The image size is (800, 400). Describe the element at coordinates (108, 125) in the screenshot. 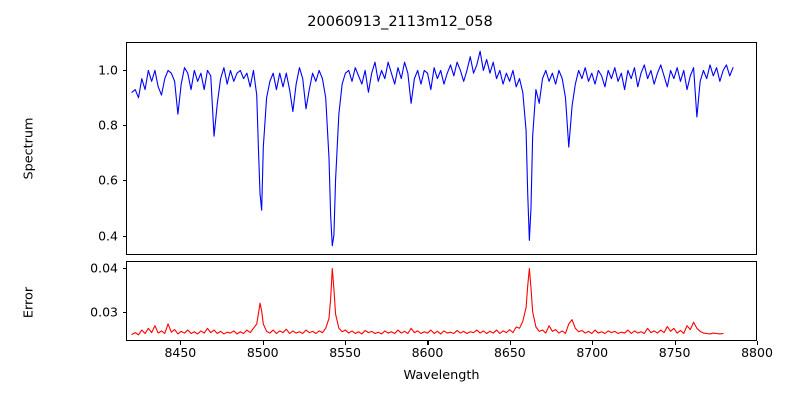

I see `y-tick-label: 0.8` at that location.